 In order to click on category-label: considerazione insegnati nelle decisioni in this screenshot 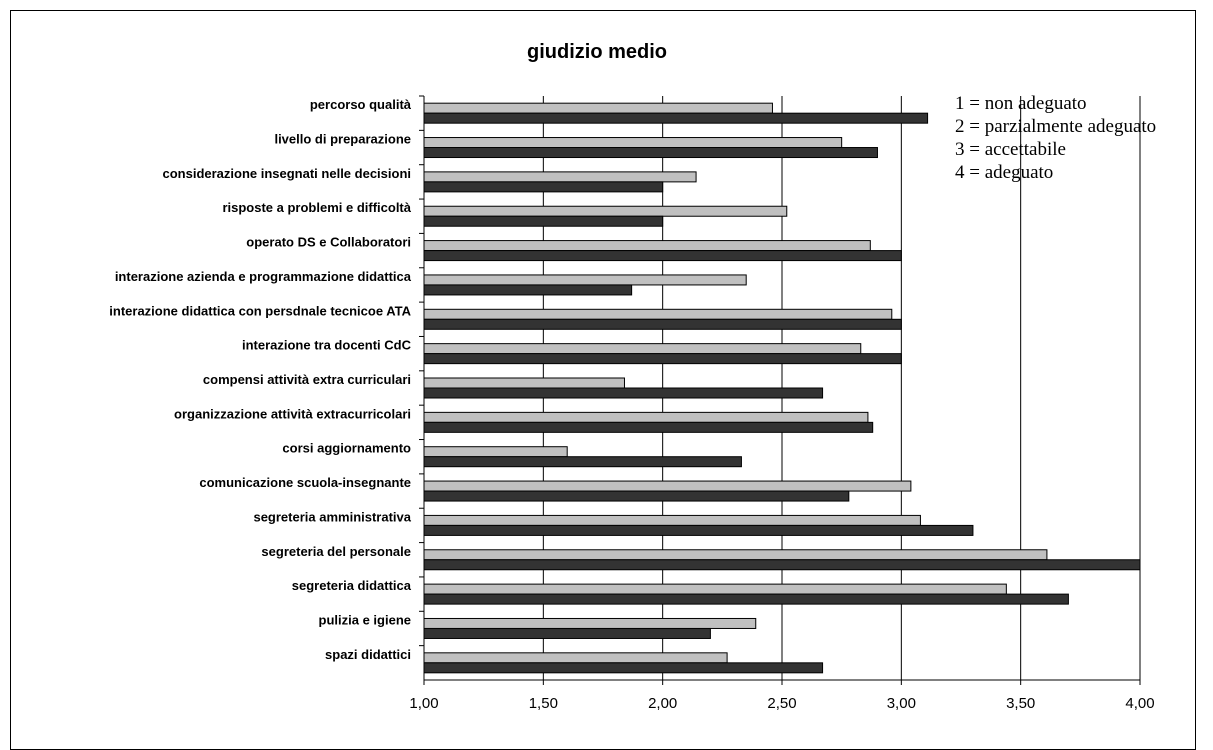, I will do `click(286, 173)`.